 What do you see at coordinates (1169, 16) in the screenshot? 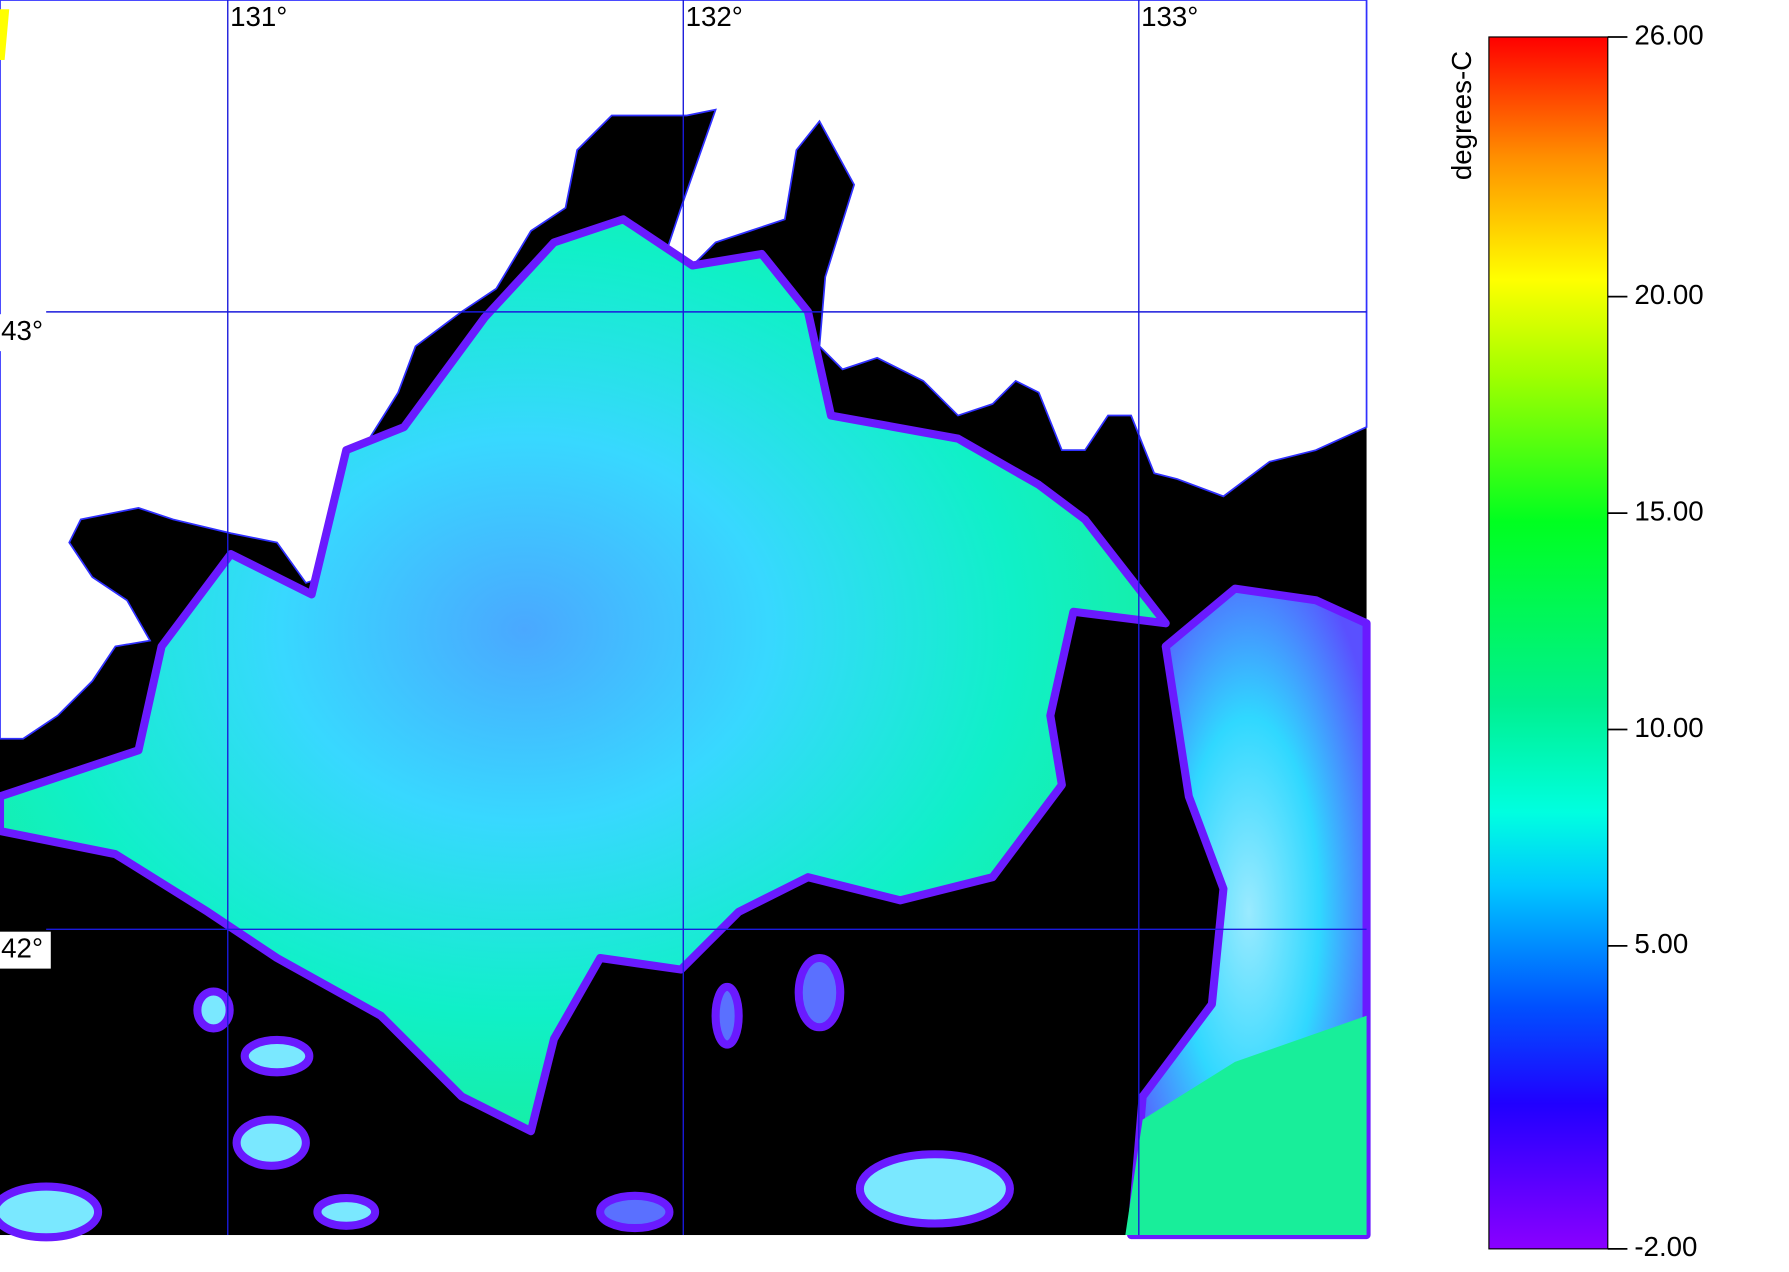
I see `longitude-label: 133°` at bounding box center [1169, 16].